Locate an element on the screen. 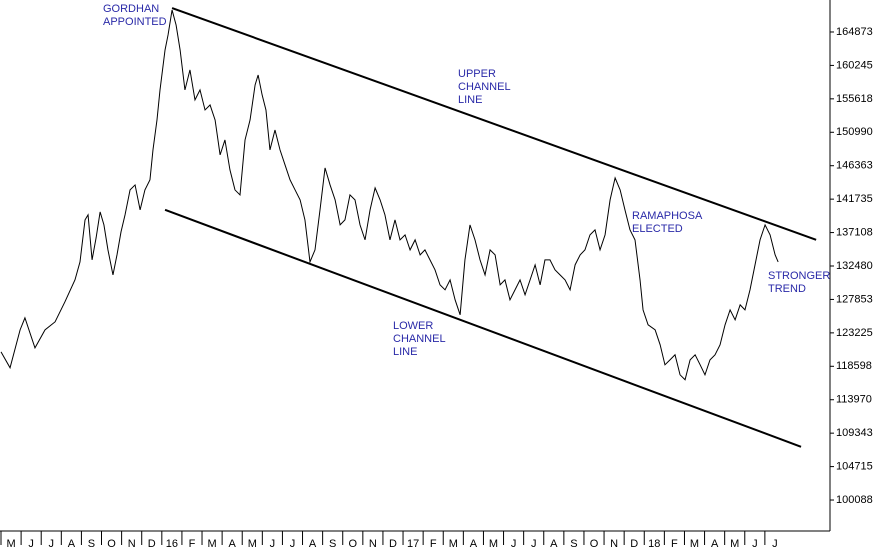 The height and width of the screenshot is (553, 895). y-tick-label: 109343 is located at coordinates (854, 433).